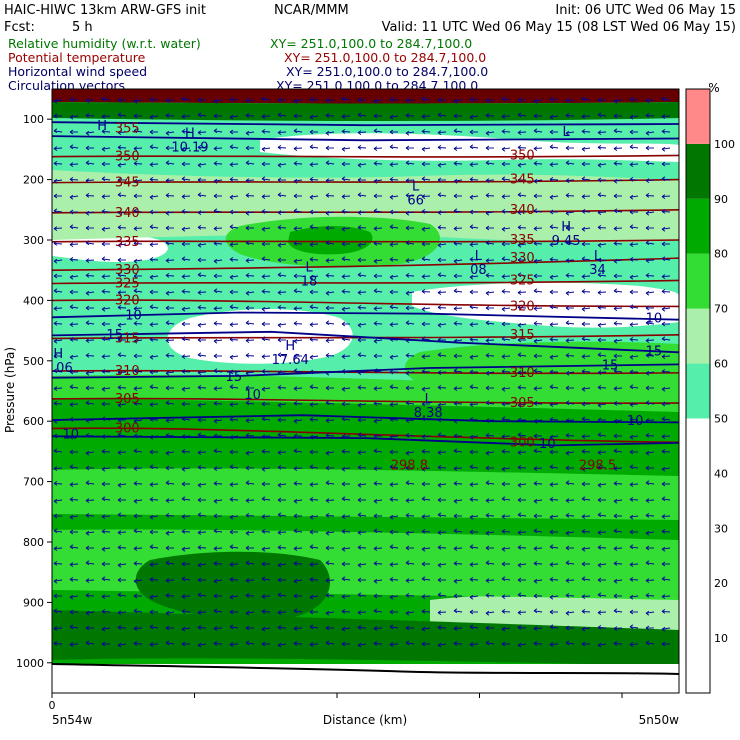 The height and width of the screenshot is (740, 740). Describe the element at coordinates (232, 585) in the screenshot. I see `rh-90-patch` at that location.